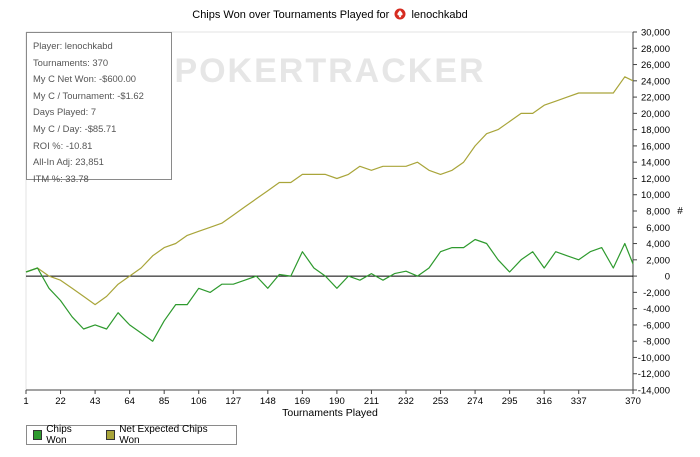 This screenshot has width=700, height=457. Describe the element at coordinates (655, 33) in the screenshot. I see `y-tick-label: 30,000` at that location.